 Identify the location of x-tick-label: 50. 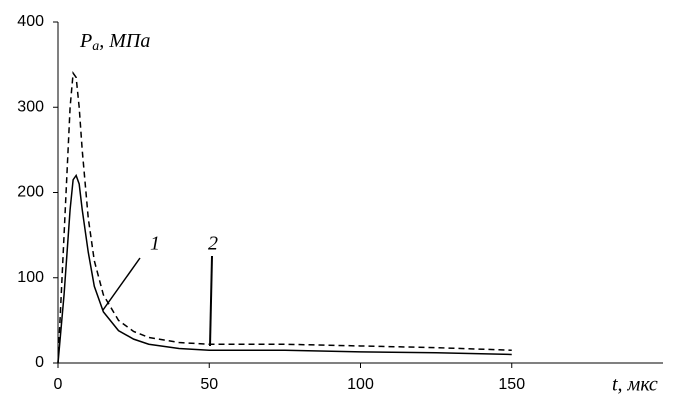
(209, 384).